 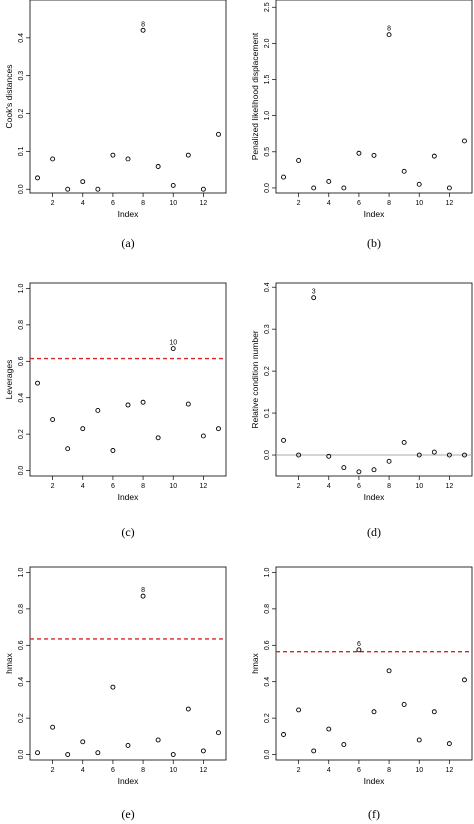 I want to click on y-tick-label: 2.5, so click(x=267, y=7).